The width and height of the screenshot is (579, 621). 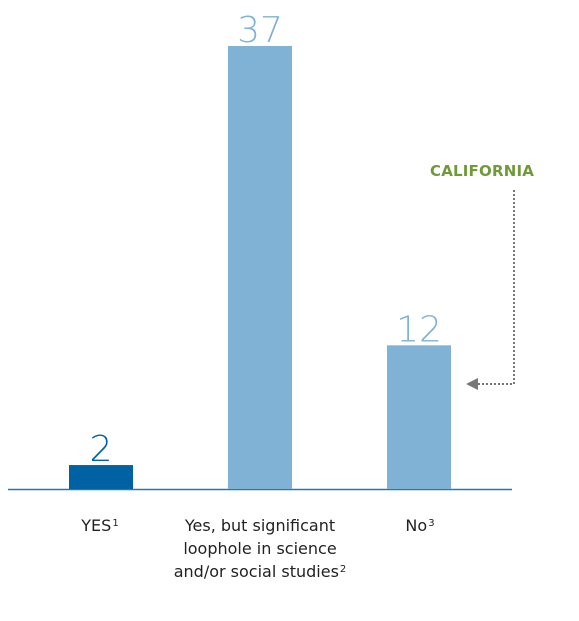 I want to click on callout-dotted-connector, so click(x=496, y=287).